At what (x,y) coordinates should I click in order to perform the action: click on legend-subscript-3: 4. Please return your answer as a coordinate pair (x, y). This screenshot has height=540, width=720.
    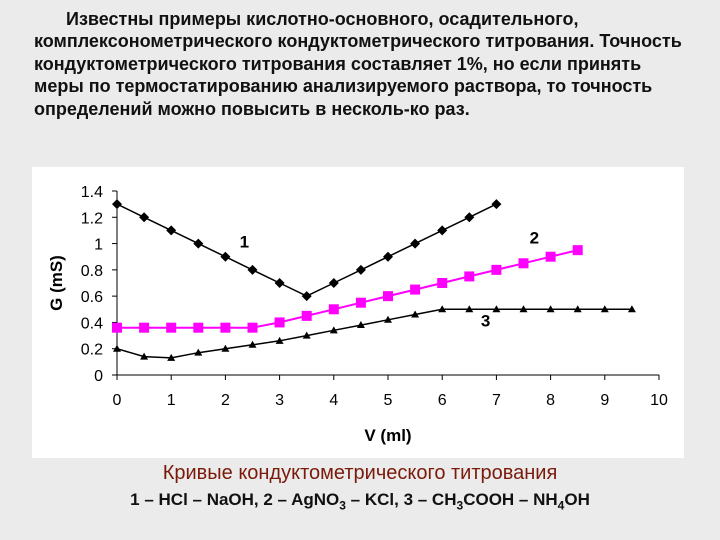
    Looking at the image, I should click on (561, 505).